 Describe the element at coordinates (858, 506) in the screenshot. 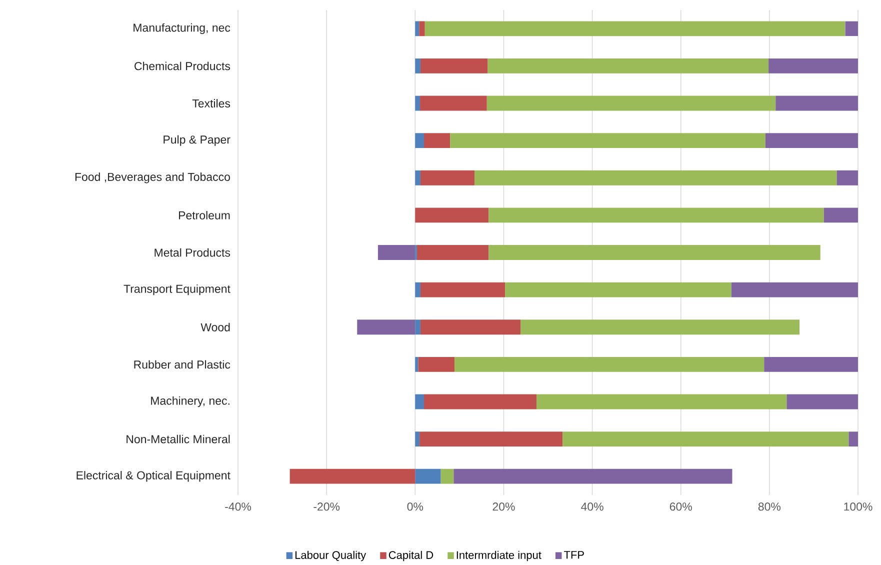

I see `x-tick-label: 100%` at that location.